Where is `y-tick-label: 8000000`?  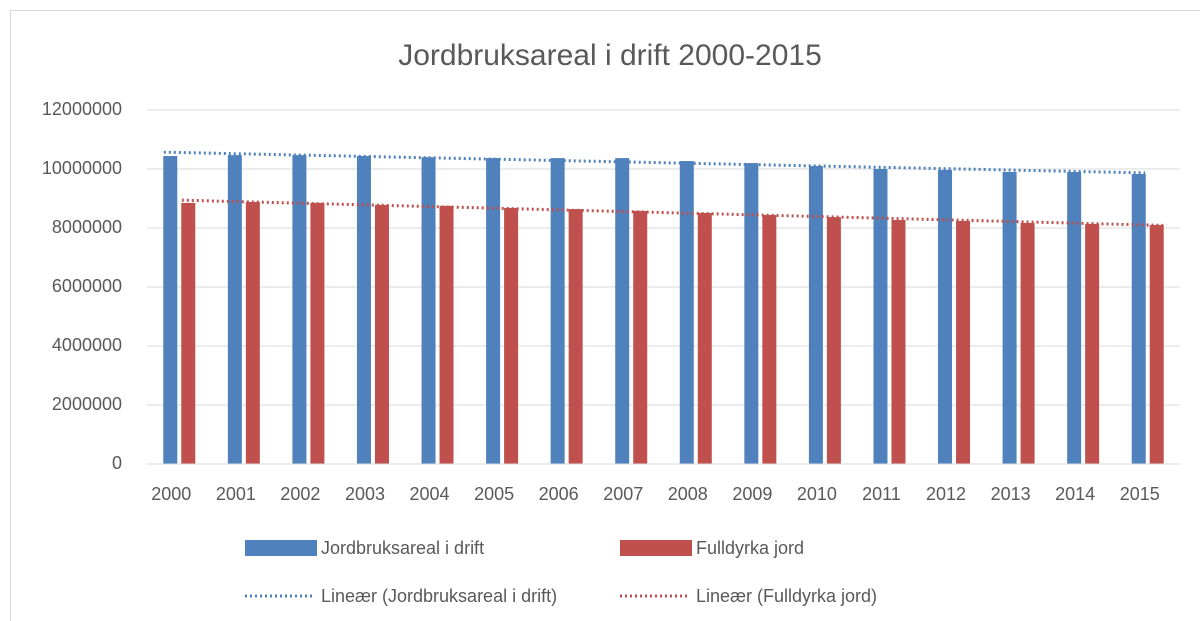 y-tick-label: 8000000 is located at coordinates (87, 227).